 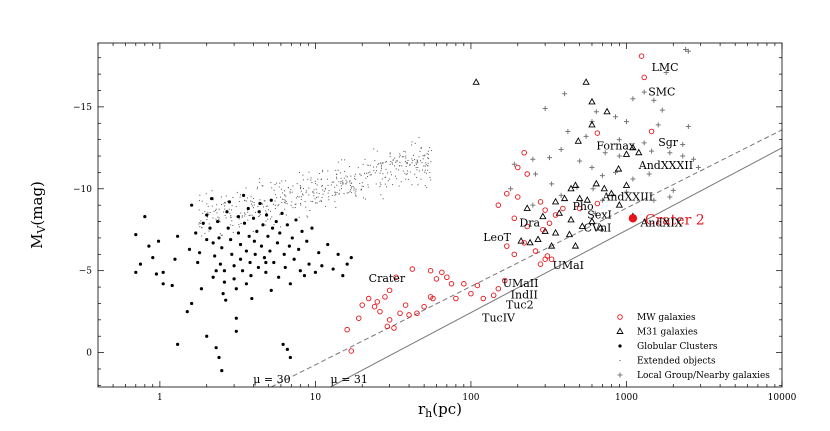 I want to click on legend-lg-marker, so click(x=620, y=375).